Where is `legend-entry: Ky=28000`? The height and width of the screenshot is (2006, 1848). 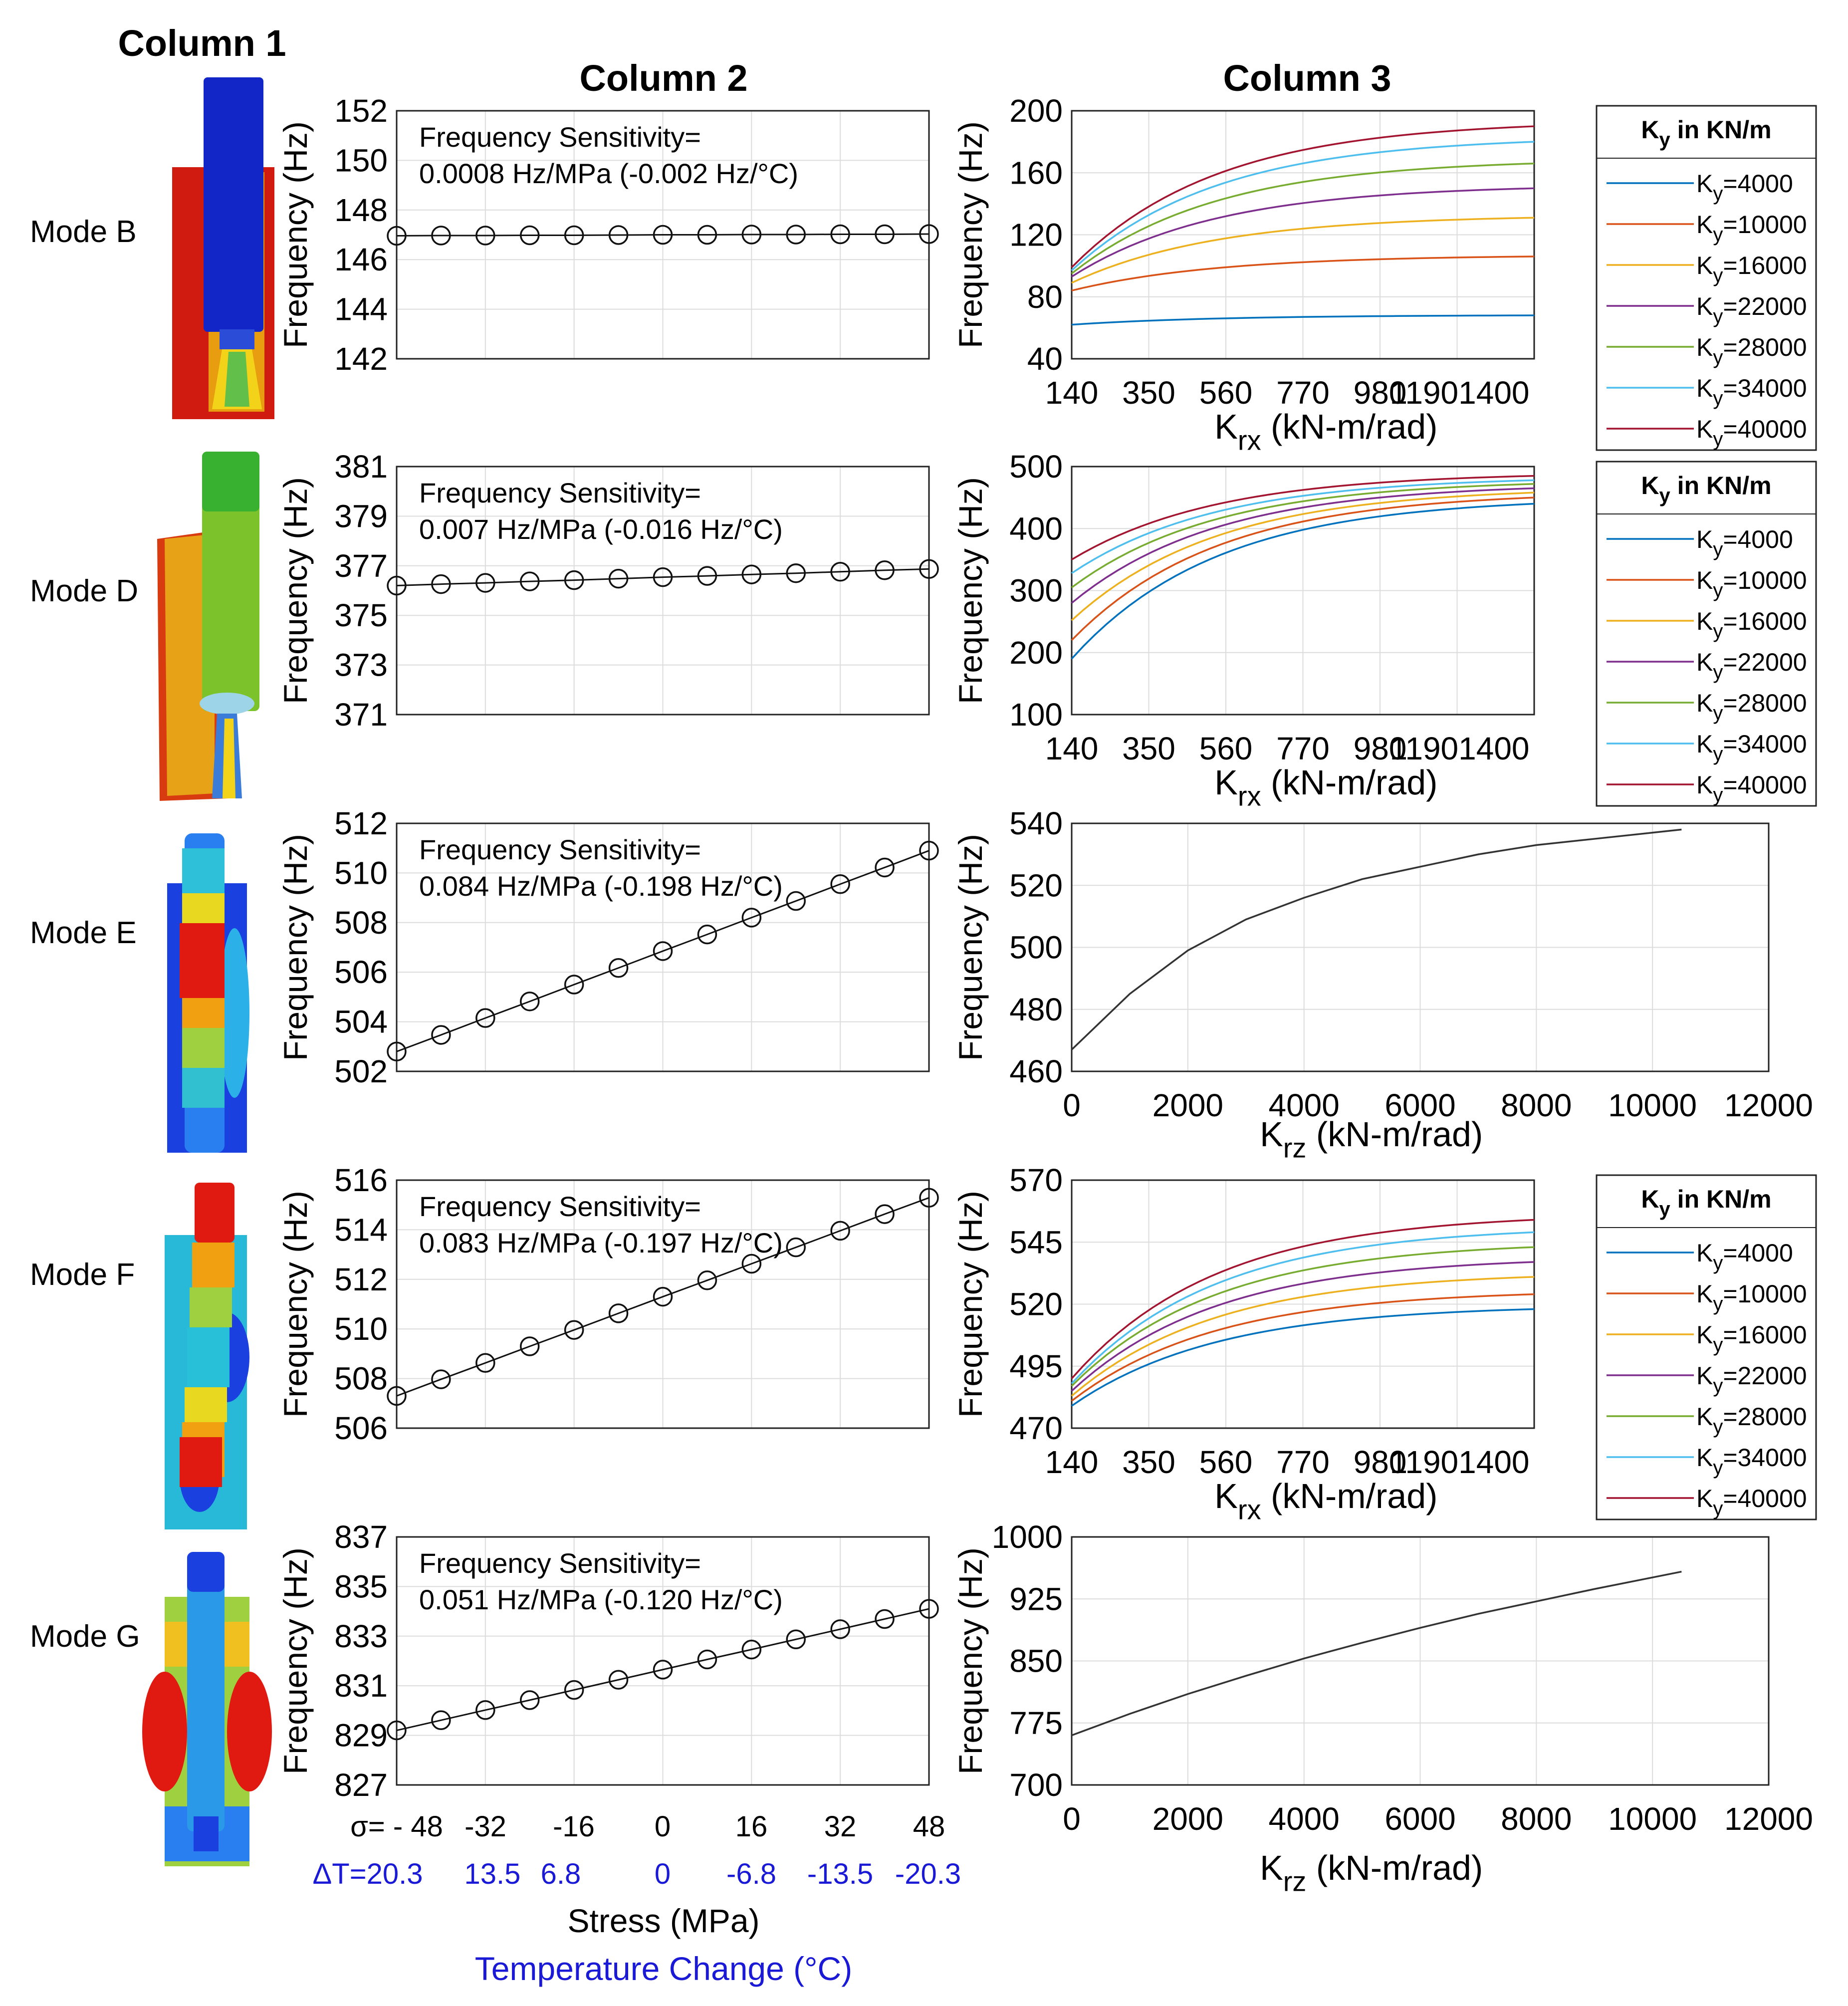 legend-entry: Ky=28000 is located at coordinates (1751, 350).